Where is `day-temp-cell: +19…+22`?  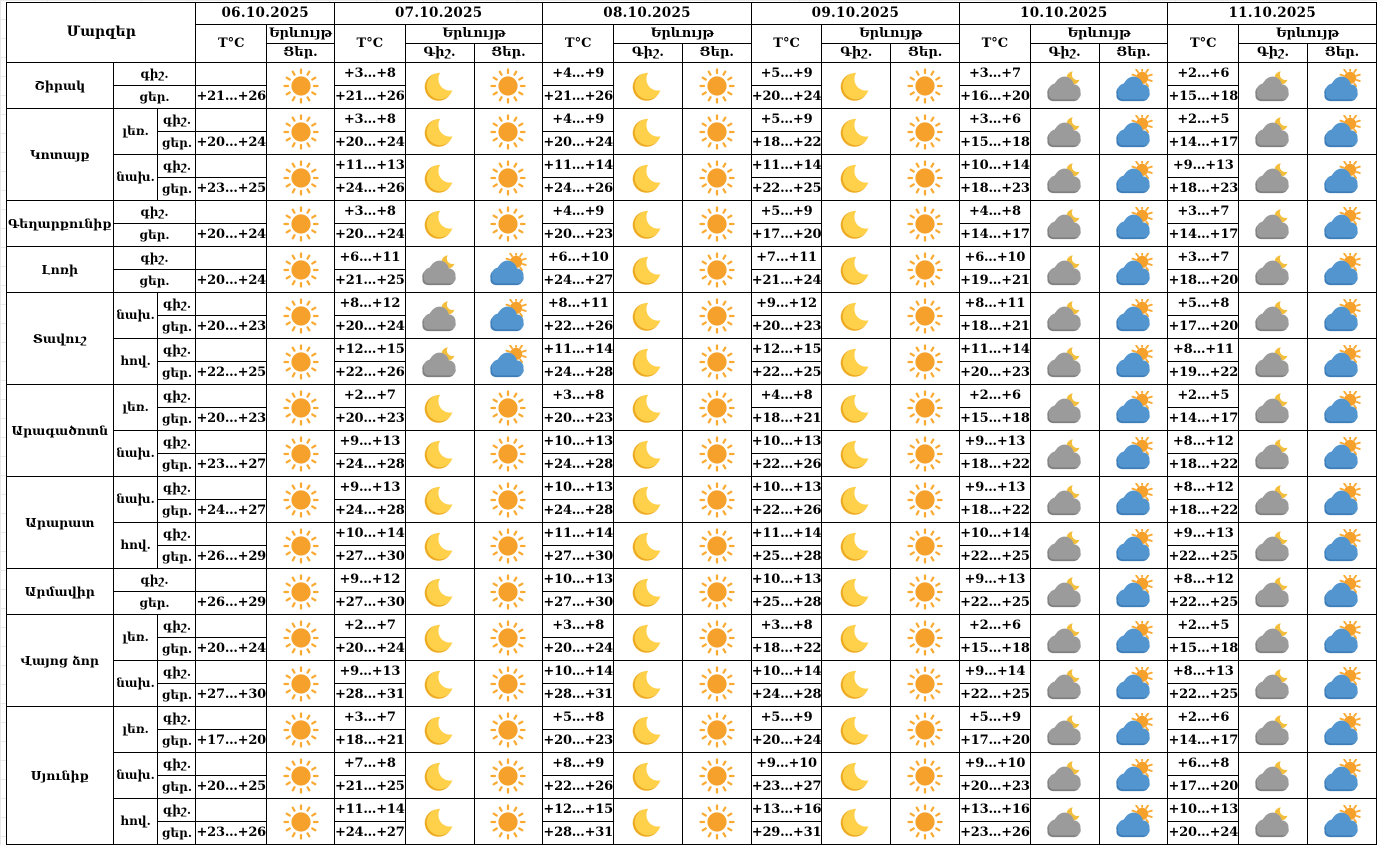
day-temp-cell: +19…+22 is located at coordinates (1203, 373).